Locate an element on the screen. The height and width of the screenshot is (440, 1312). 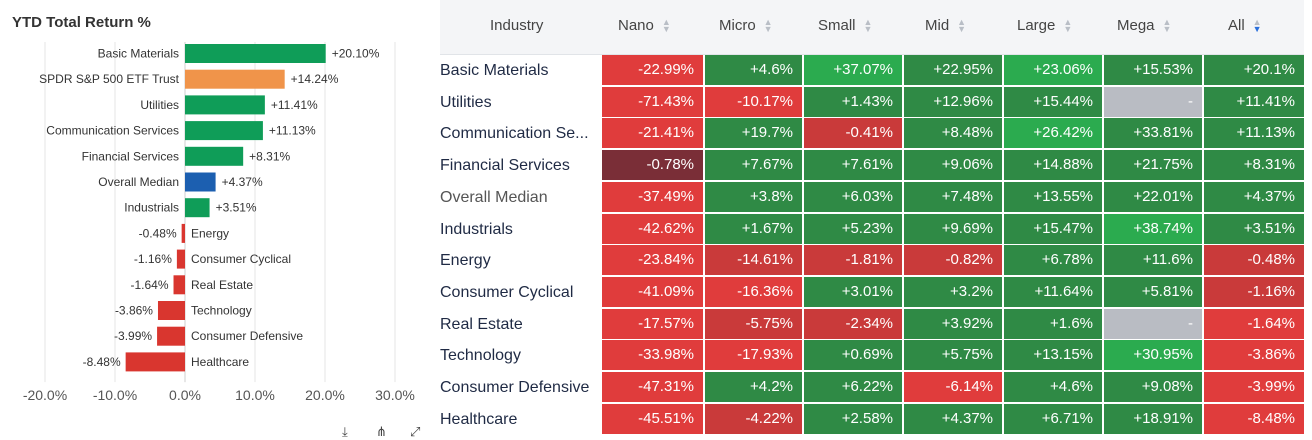
row-industry-name: Healthcare is located at coordinates (479, 419).